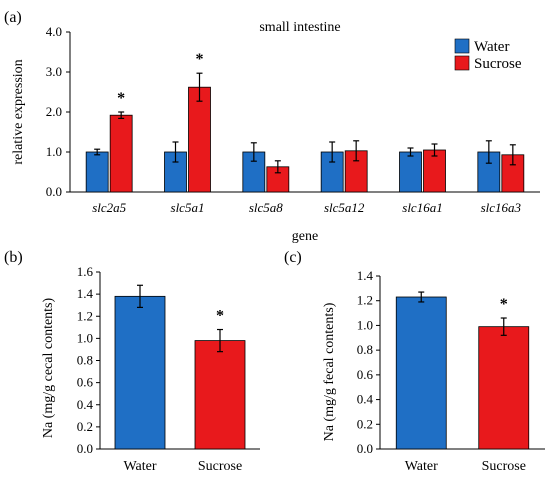 The width and height of the screenshot is (550, 482). Describe the element at coordinates (13, 17) in the screenshot. I see `panel-label-a: (a)` at that location.